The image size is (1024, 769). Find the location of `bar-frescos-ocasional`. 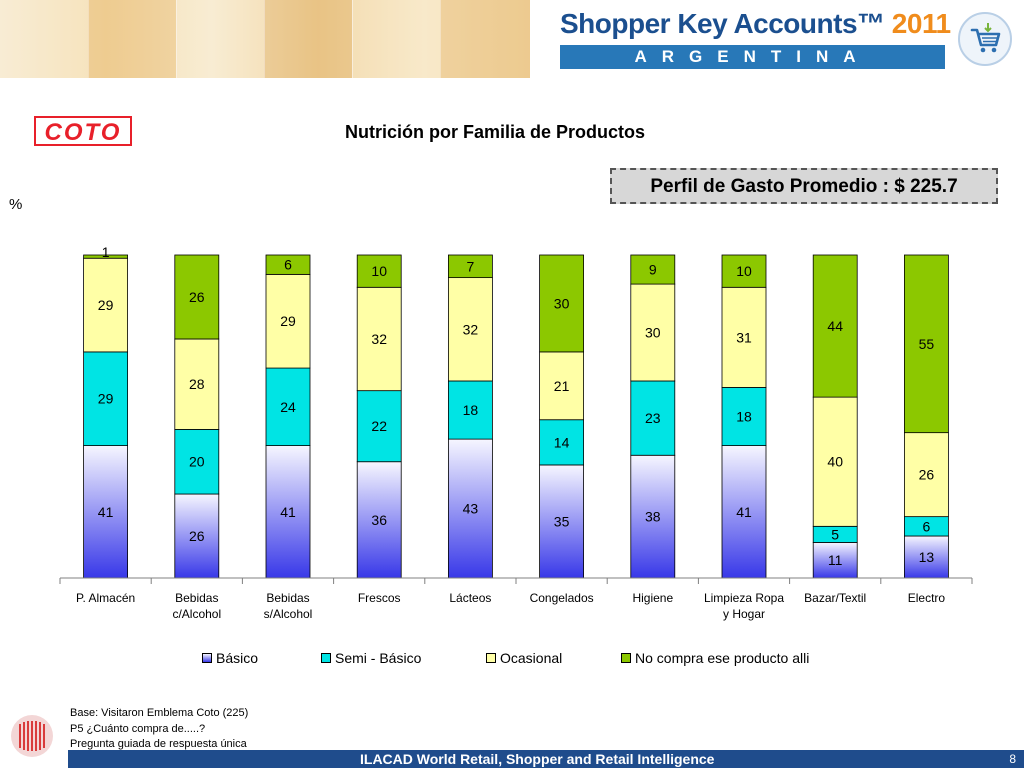

bar-frescos-ocasional is located at coordinates (379, 339).